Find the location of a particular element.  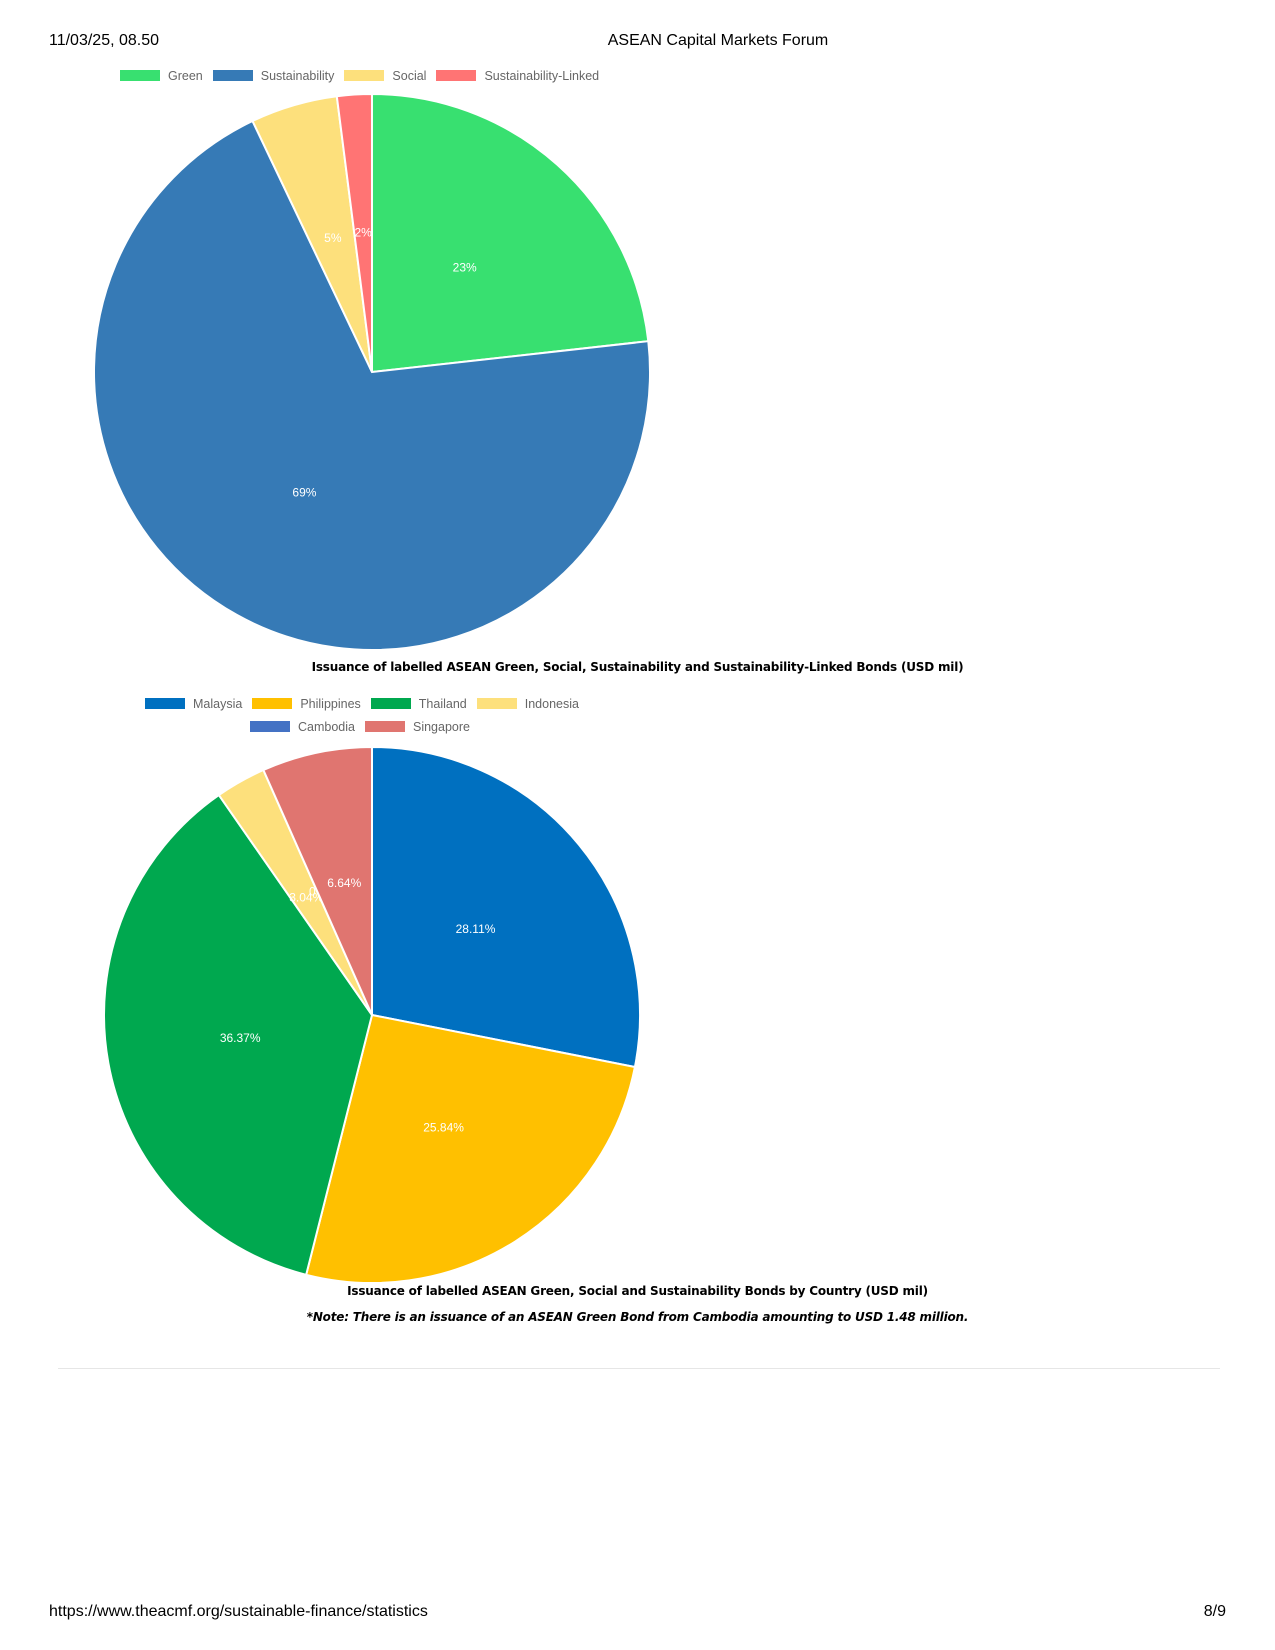

print-datetime: 11/03/25, 08.50 is located at coordinates (104, 40).